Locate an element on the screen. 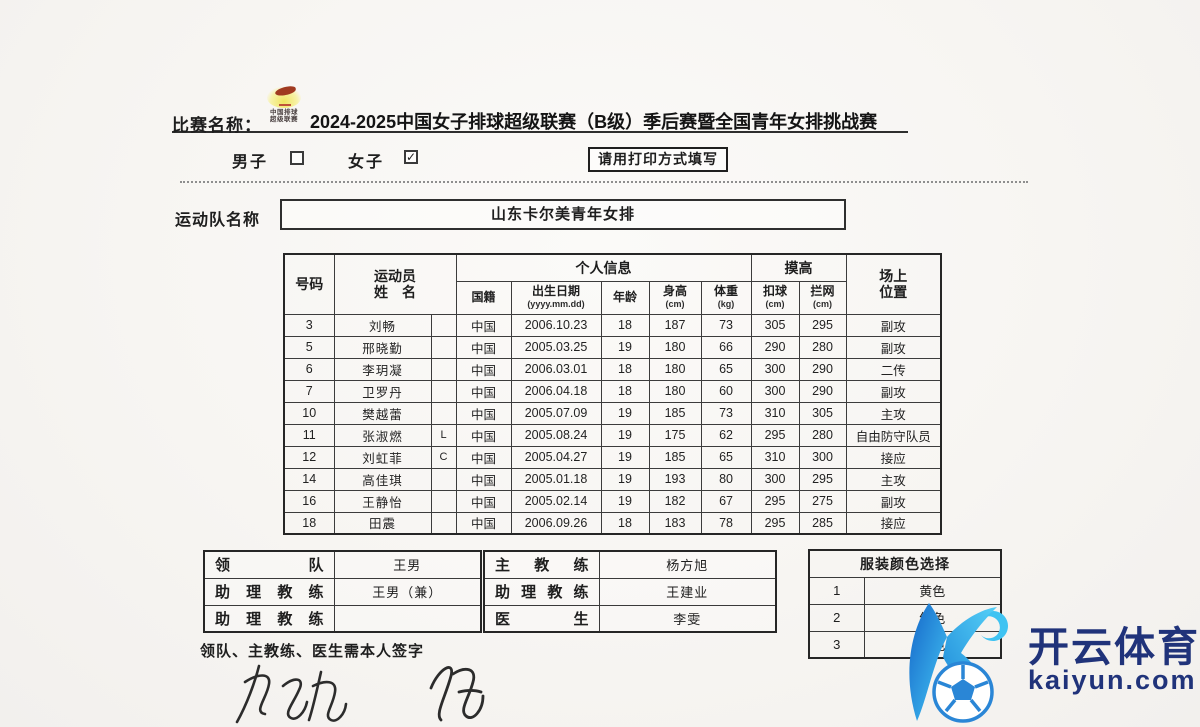 The height and width of the screenshot is (727, 1200). dob-cell: 2005.07.09 is located at coordinates (556, 413).